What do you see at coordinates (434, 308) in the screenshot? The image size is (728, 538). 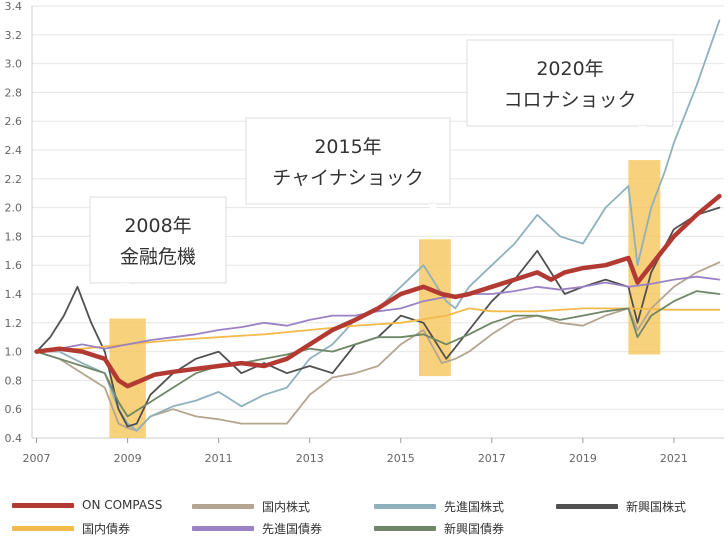 I see `highlight-band` at bounding box center [434, 308].